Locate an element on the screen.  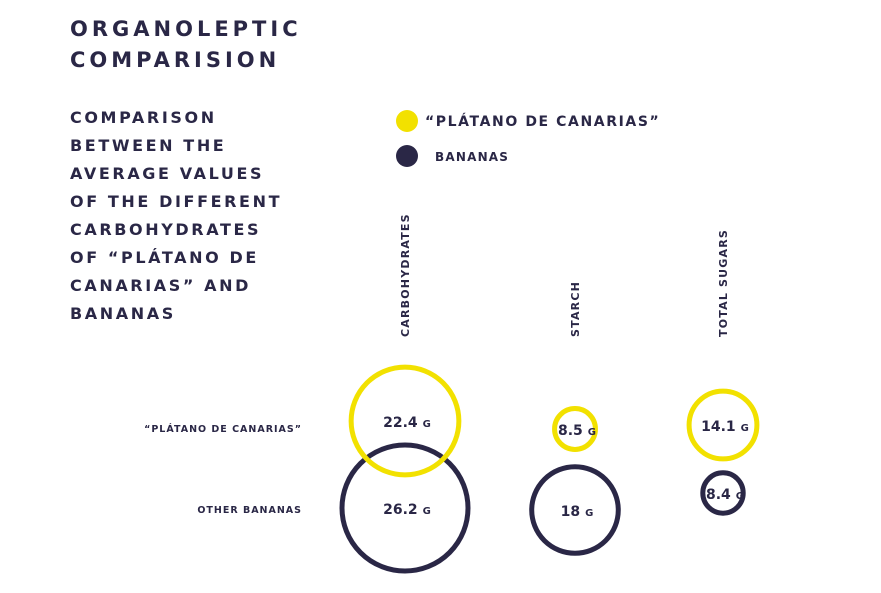
subtitle-line: OF “PLÁTANO DE is located at coordinates (164, 257).